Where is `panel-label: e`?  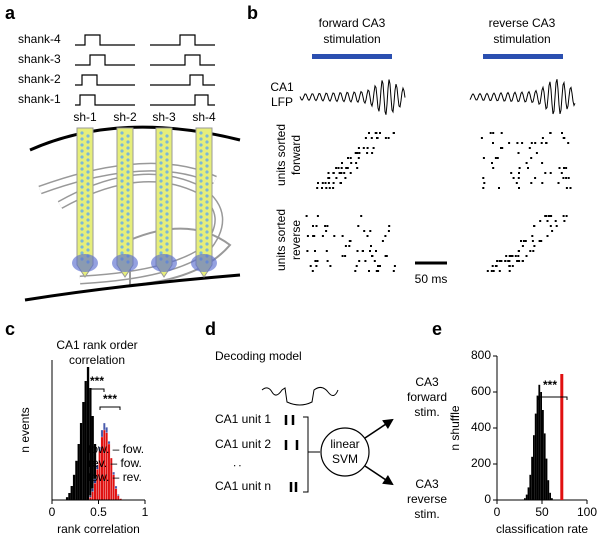
panel-label: e is located at coordinates (437, 329).